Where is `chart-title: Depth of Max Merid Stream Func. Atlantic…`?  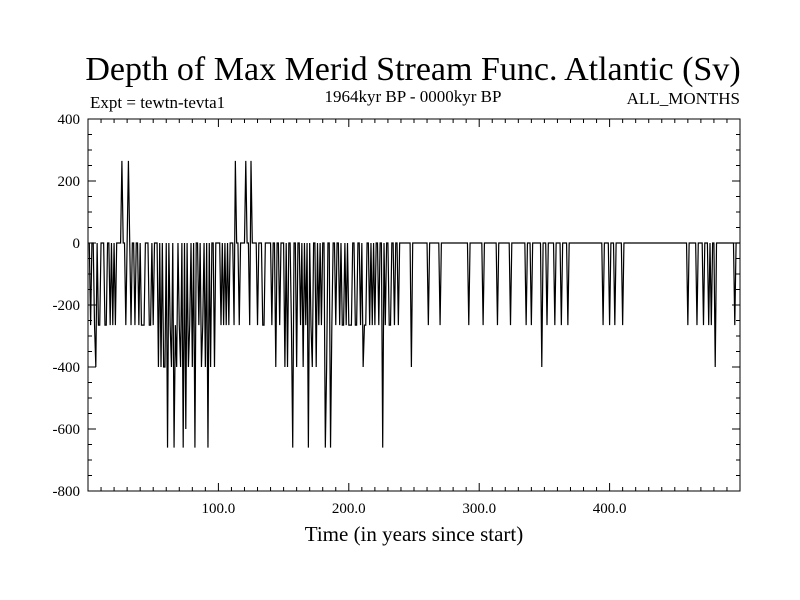
chart-title: Depth of Max Merid Stream Func. Atlantic… is located at coordinates (412, 69).